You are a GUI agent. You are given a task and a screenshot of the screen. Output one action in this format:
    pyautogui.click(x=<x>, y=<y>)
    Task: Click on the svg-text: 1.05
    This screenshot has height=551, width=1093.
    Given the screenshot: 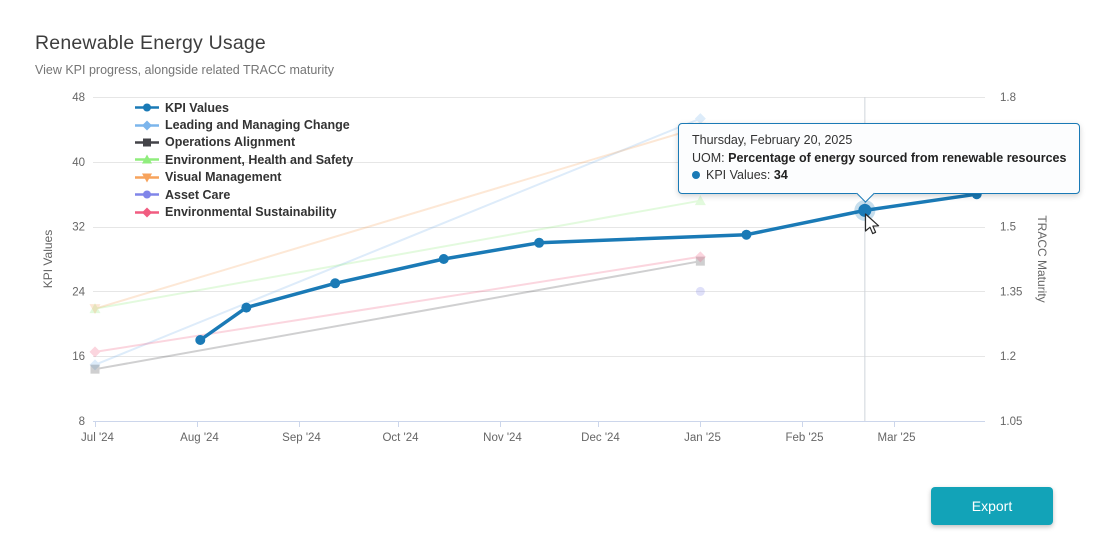 What is the action you would take?
    pyautogui.click(x=1011, y=422)
    